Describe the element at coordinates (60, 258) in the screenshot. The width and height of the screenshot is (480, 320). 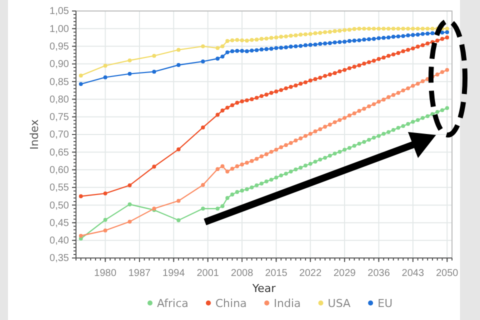
I see `y-tick-label: 0,35` at that location.